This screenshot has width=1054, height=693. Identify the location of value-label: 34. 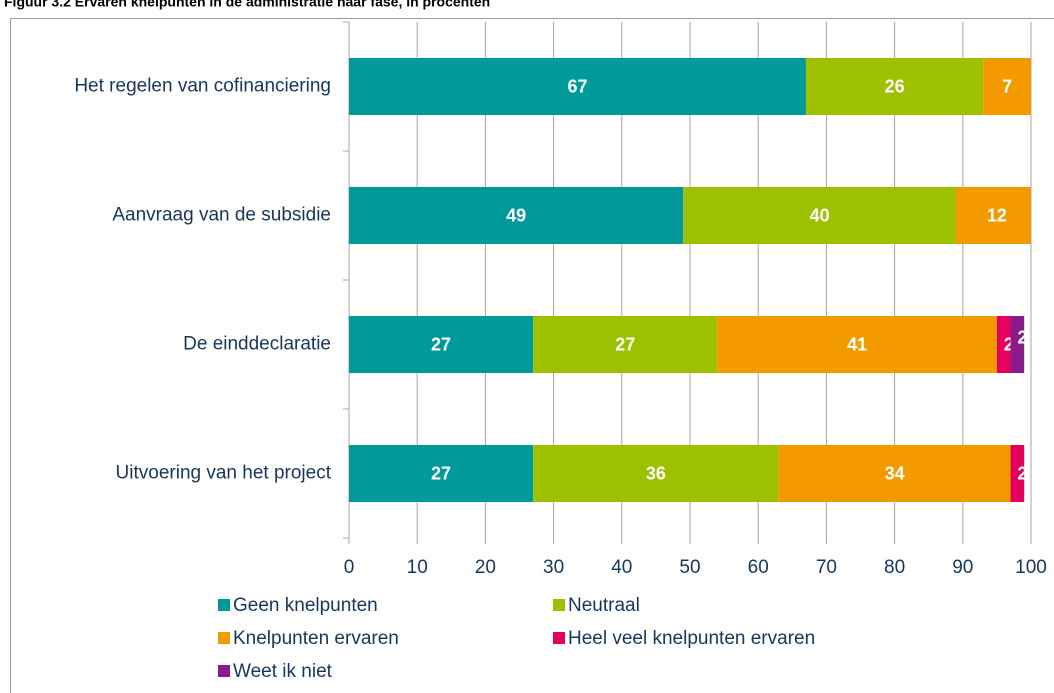
(895, 473).